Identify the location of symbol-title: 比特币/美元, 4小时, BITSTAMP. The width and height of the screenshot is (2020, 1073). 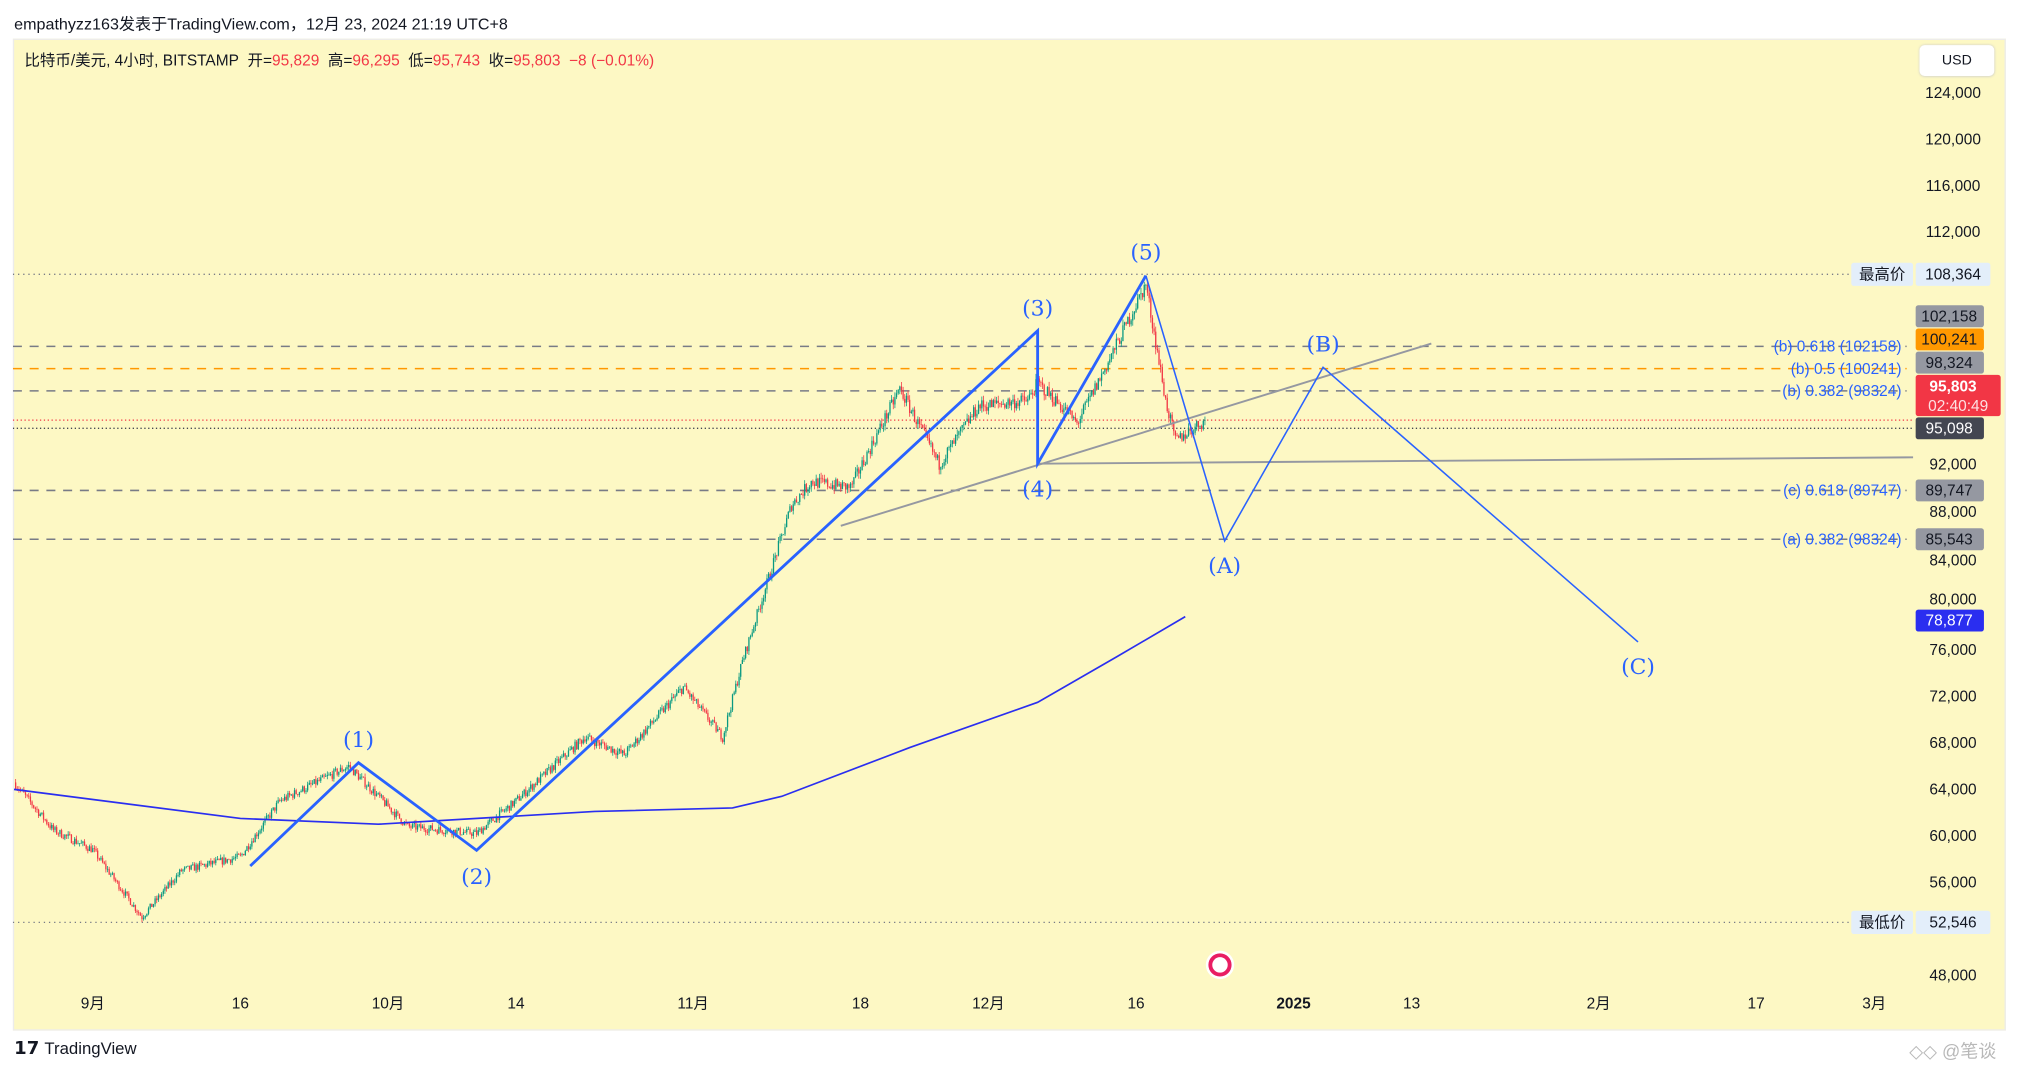
(131, 60).